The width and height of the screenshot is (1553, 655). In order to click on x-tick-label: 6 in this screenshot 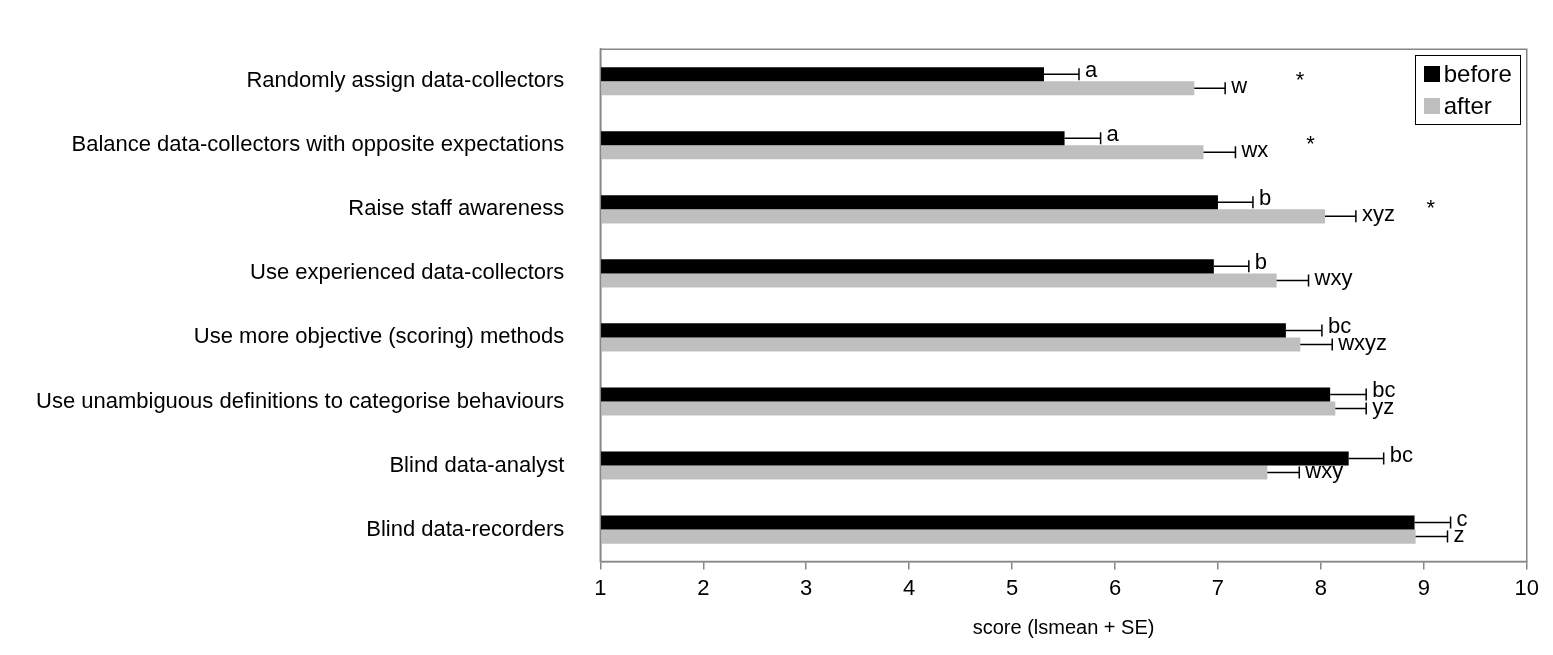, I will do `click(1115, 587)`.